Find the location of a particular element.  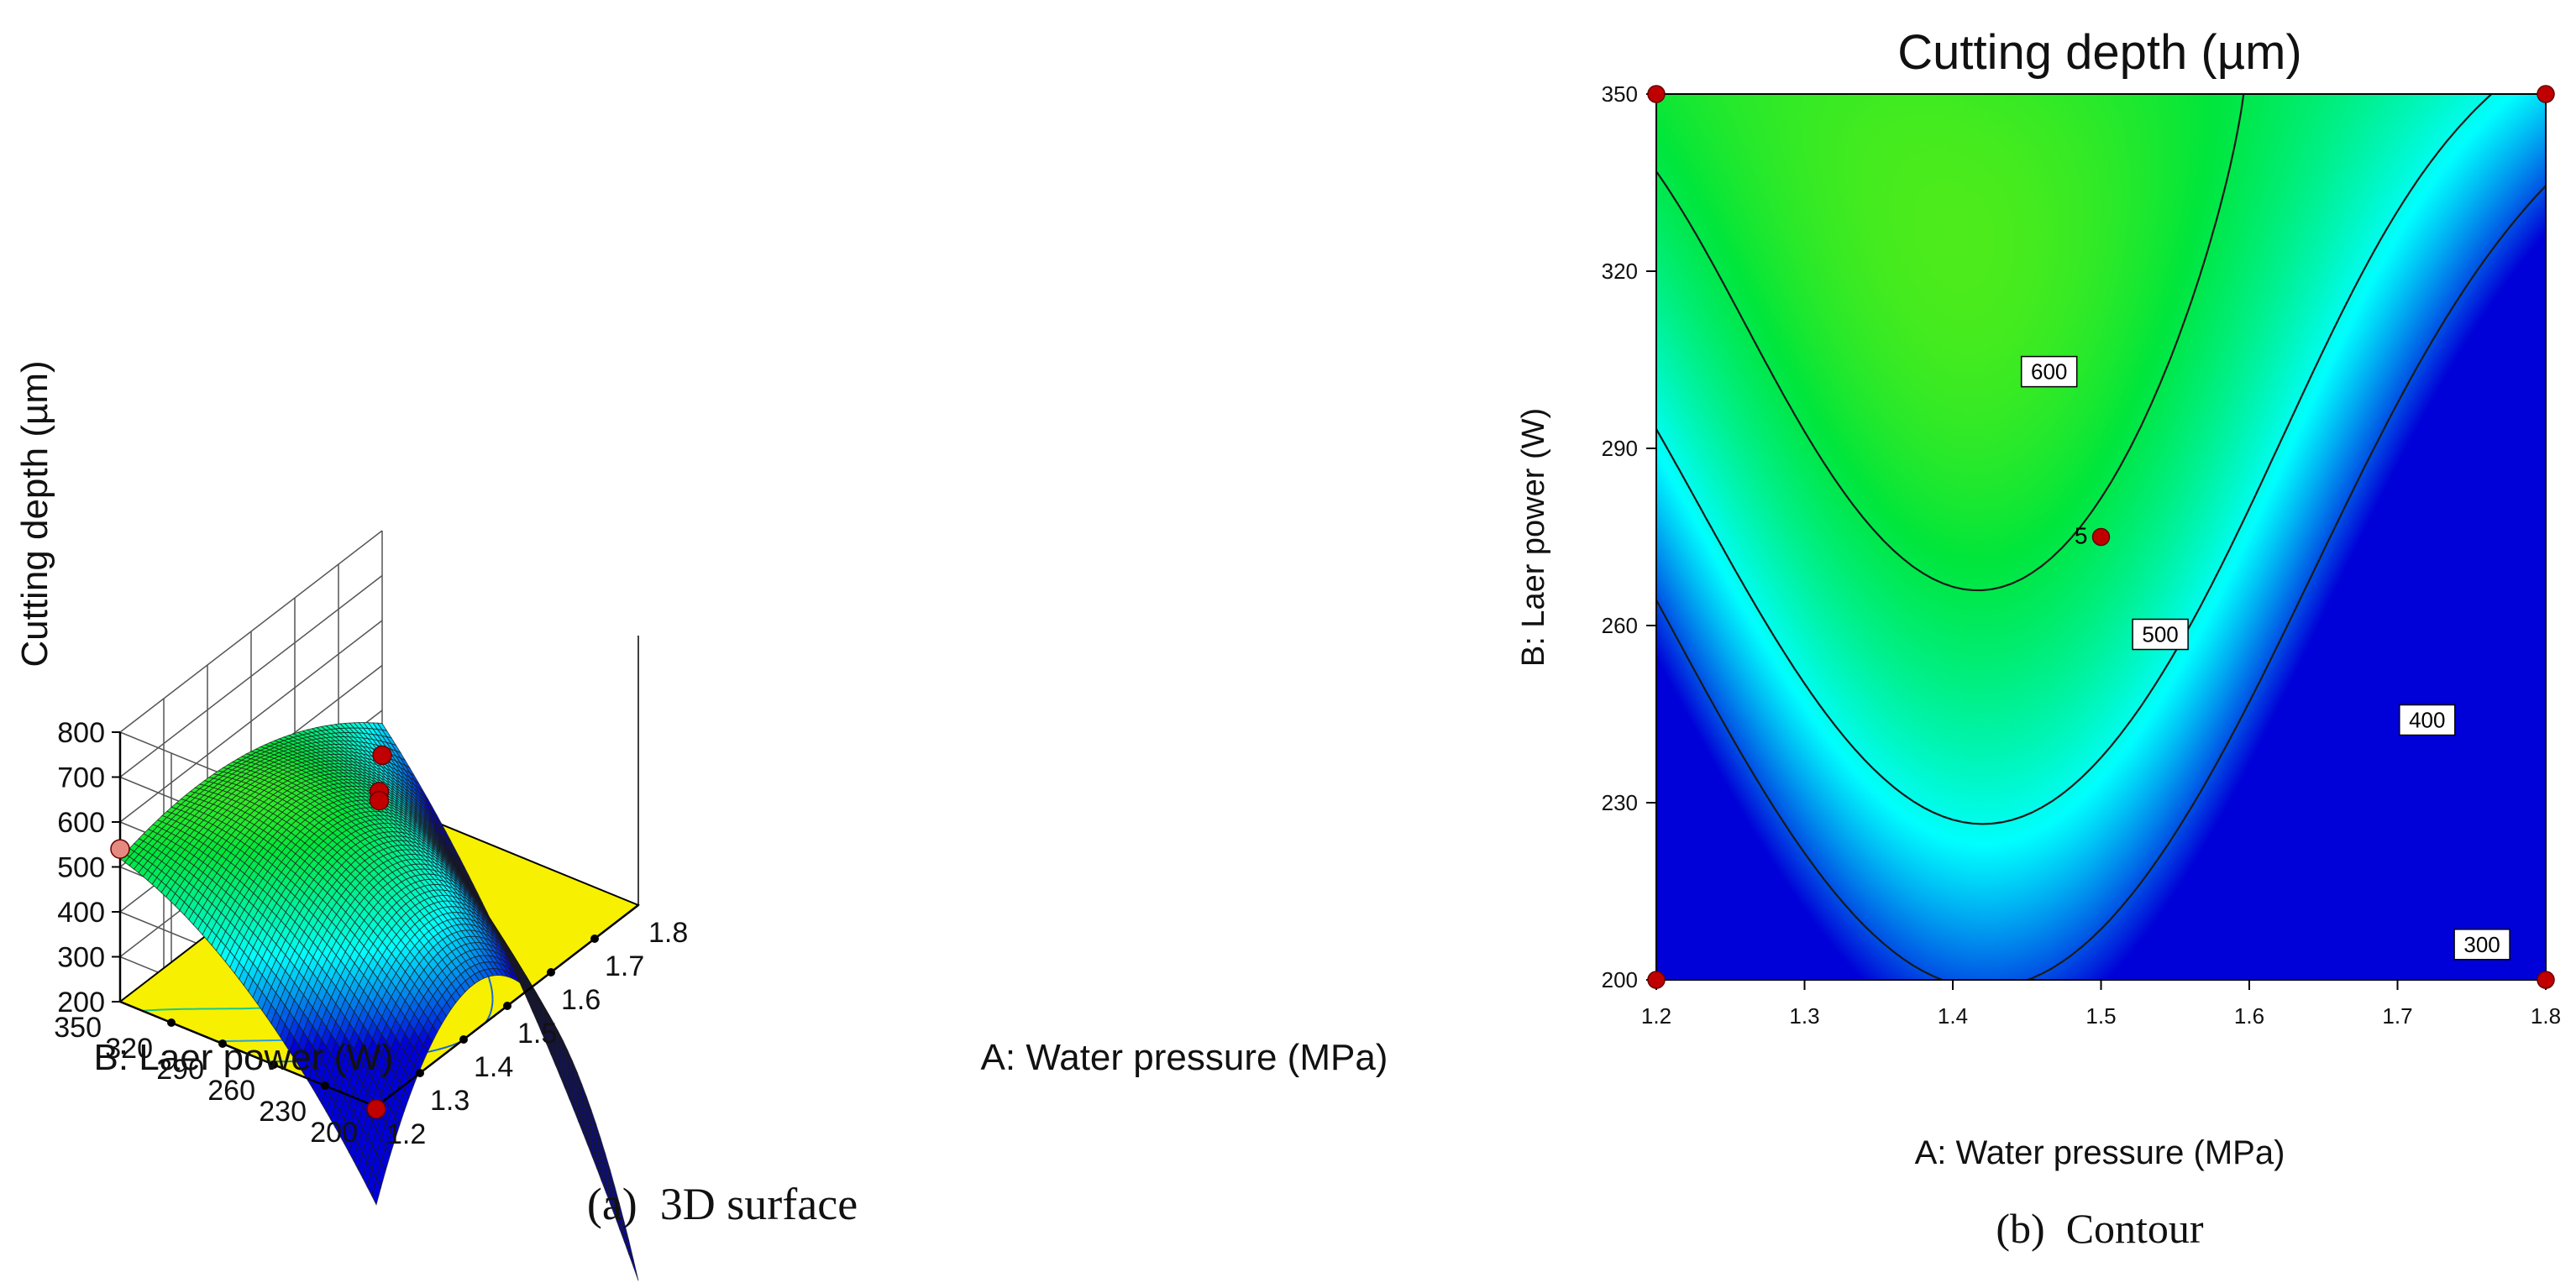

surface-x-axis-title: A: Water pressure (MPa) is located at coordinates (1184, 1057).